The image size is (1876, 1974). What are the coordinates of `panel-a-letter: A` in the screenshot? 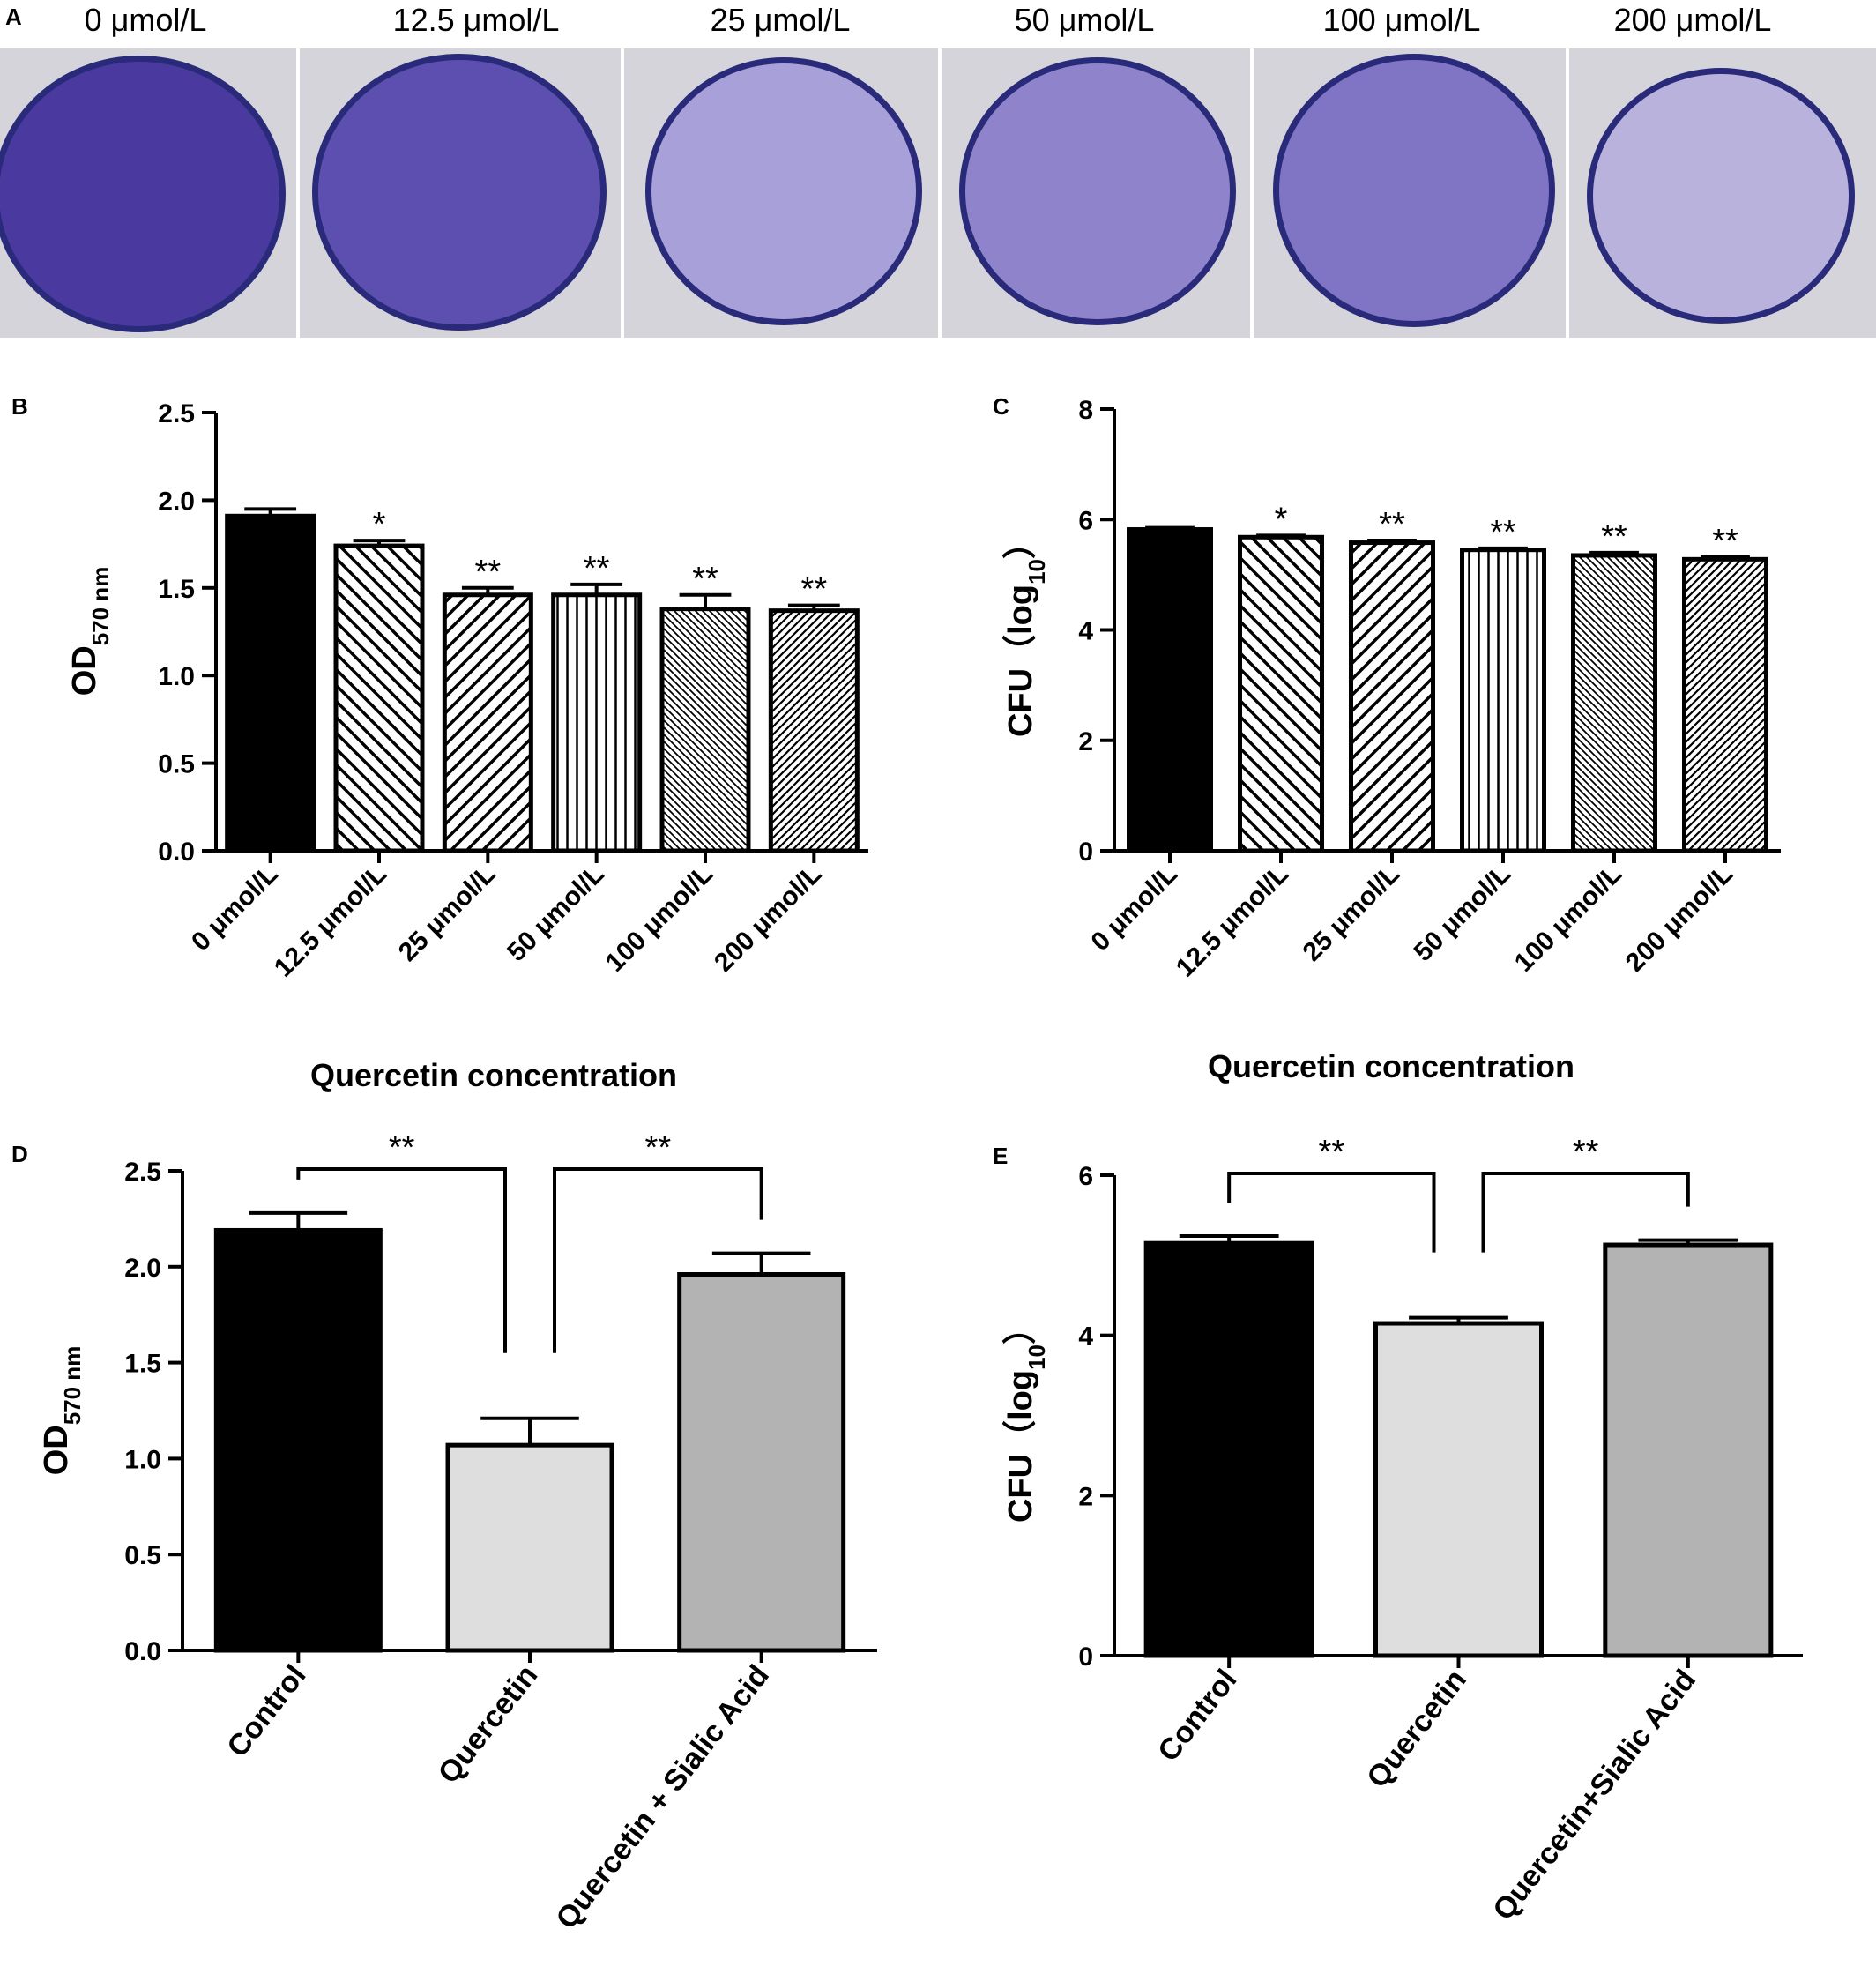 It's located at (13, 17).